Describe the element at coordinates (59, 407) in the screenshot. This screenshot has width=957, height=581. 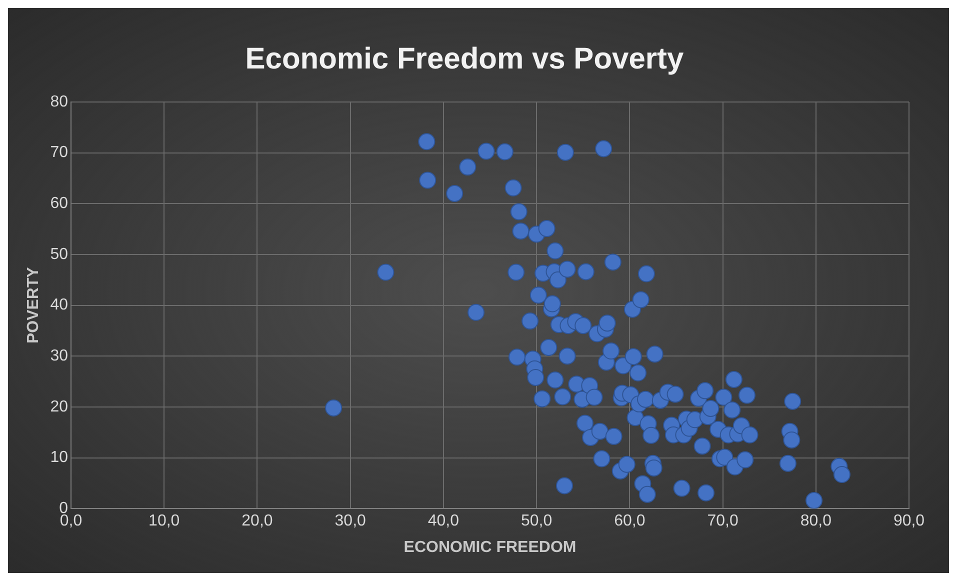
I see `y-tick-label: 20` at that location.